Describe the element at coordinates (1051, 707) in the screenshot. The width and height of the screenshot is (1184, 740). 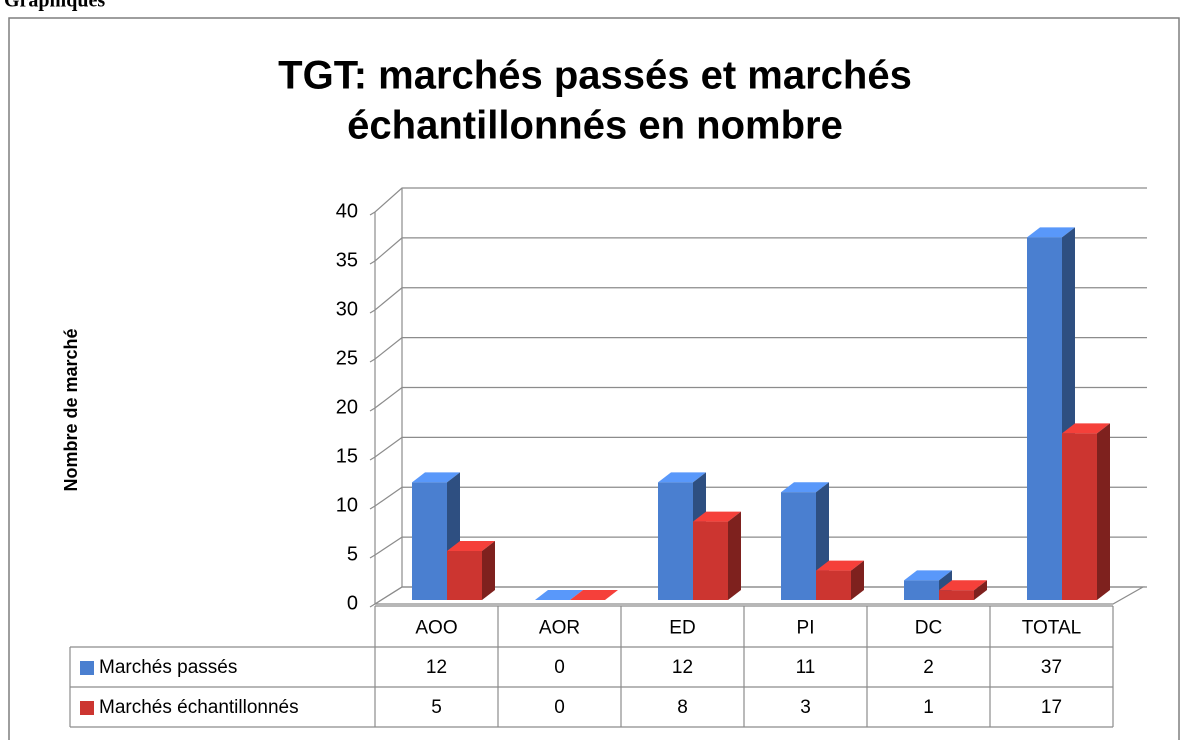
I see `table-value: 17` at that location.